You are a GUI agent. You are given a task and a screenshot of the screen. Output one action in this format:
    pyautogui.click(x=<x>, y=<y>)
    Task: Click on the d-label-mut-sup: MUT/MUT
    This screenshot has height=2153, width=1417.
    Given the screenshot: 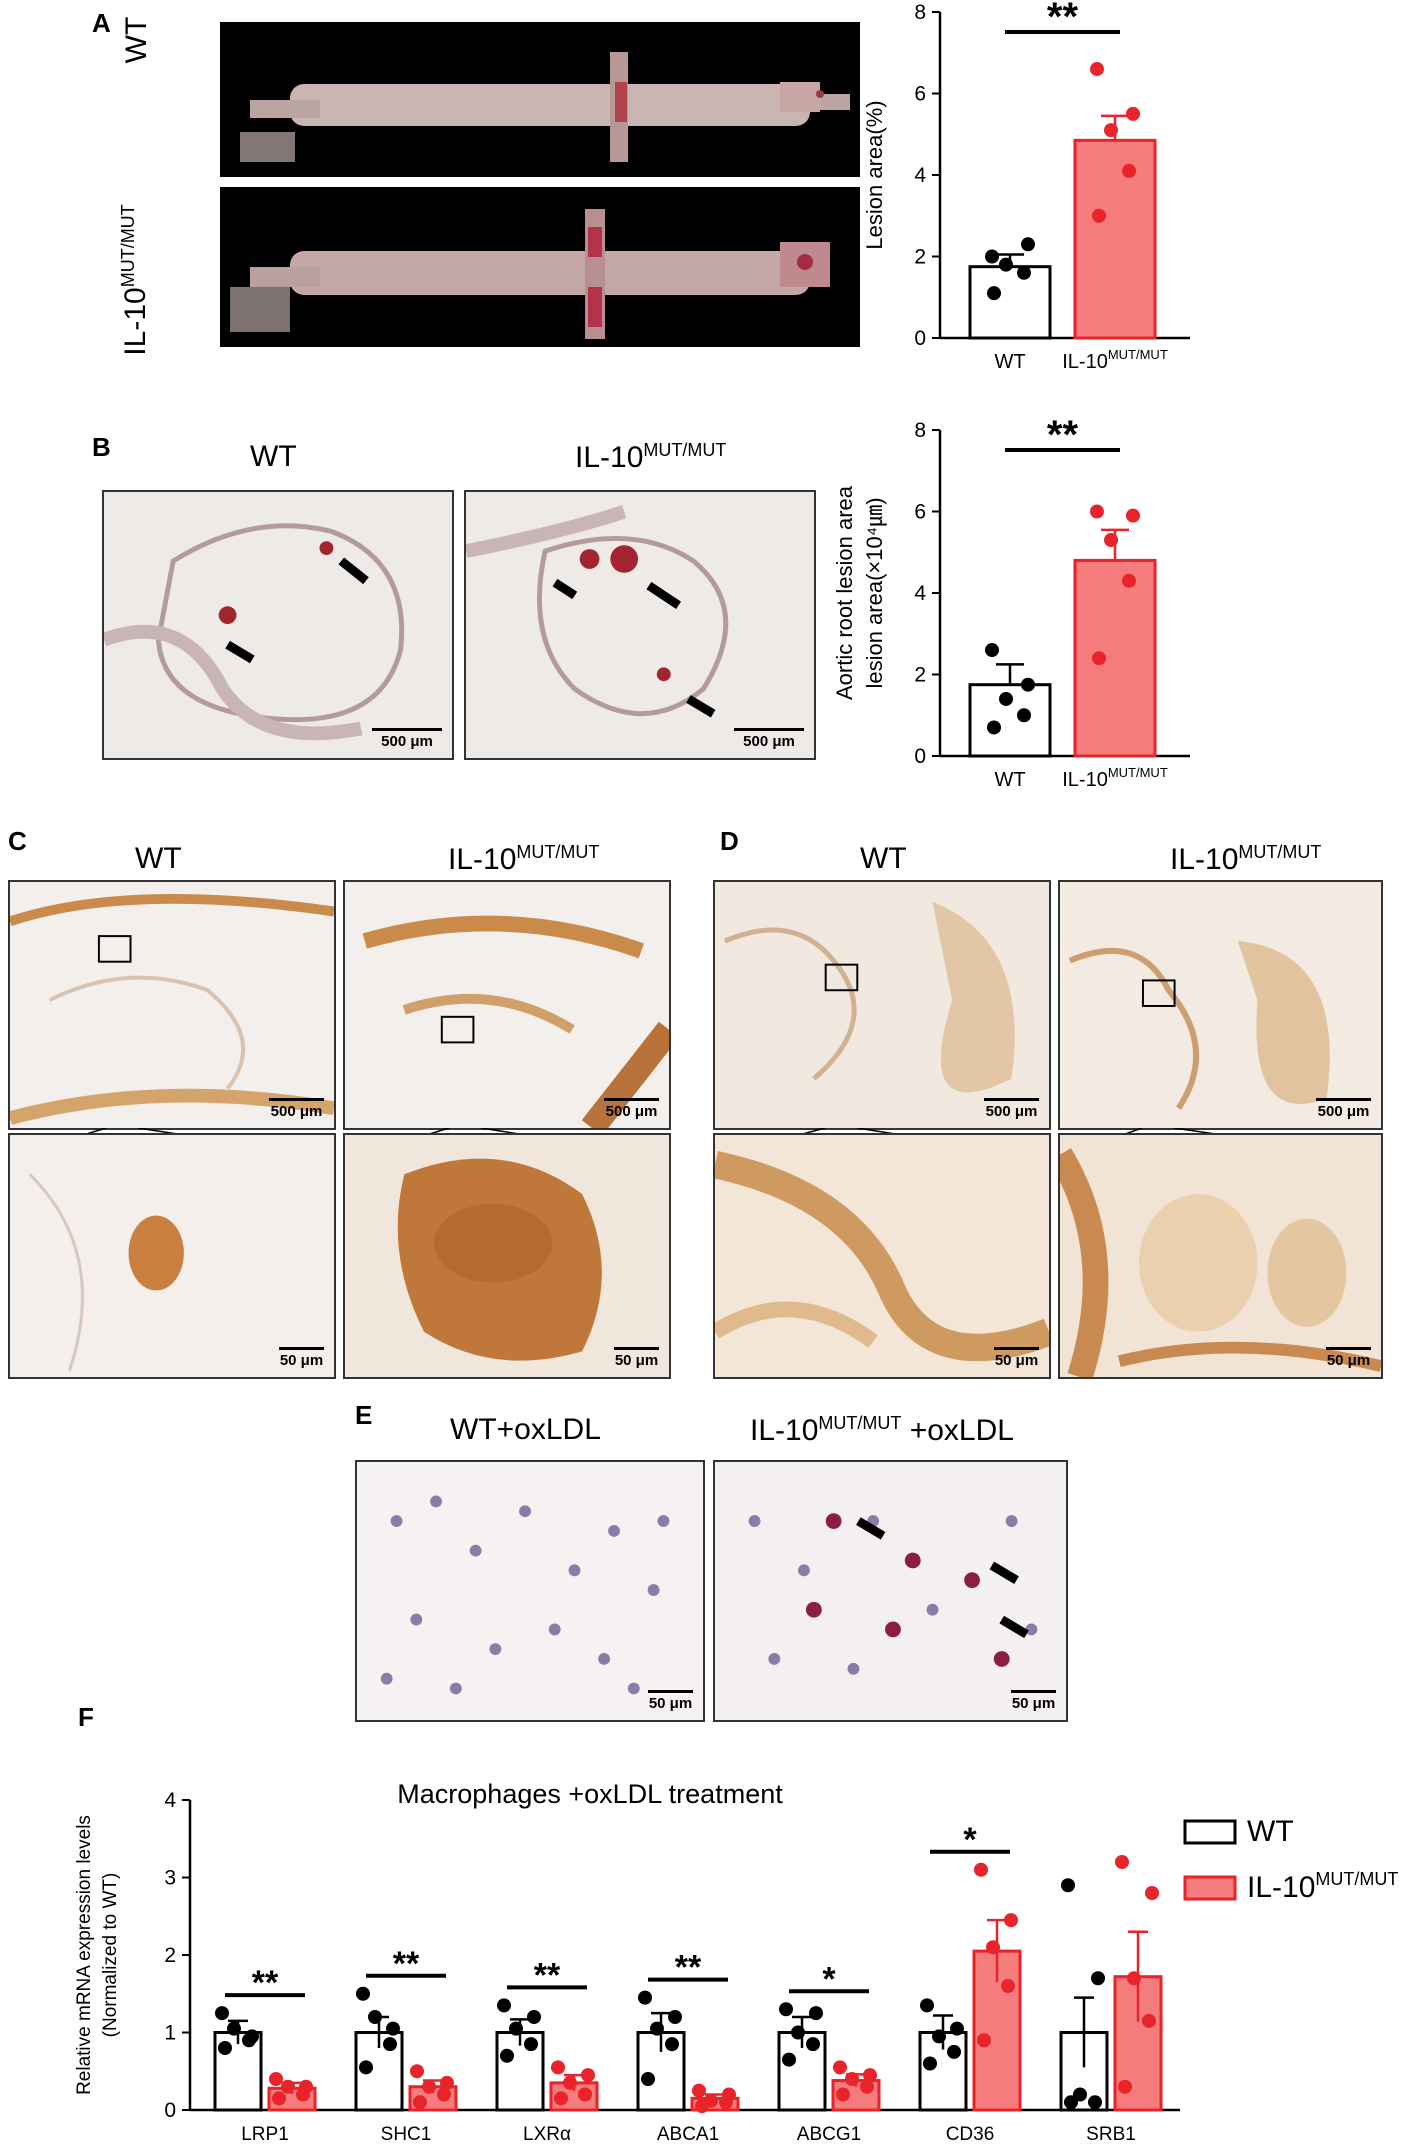 What is the action you would take?
    pyautogui.click(x=1280, y=852)
    